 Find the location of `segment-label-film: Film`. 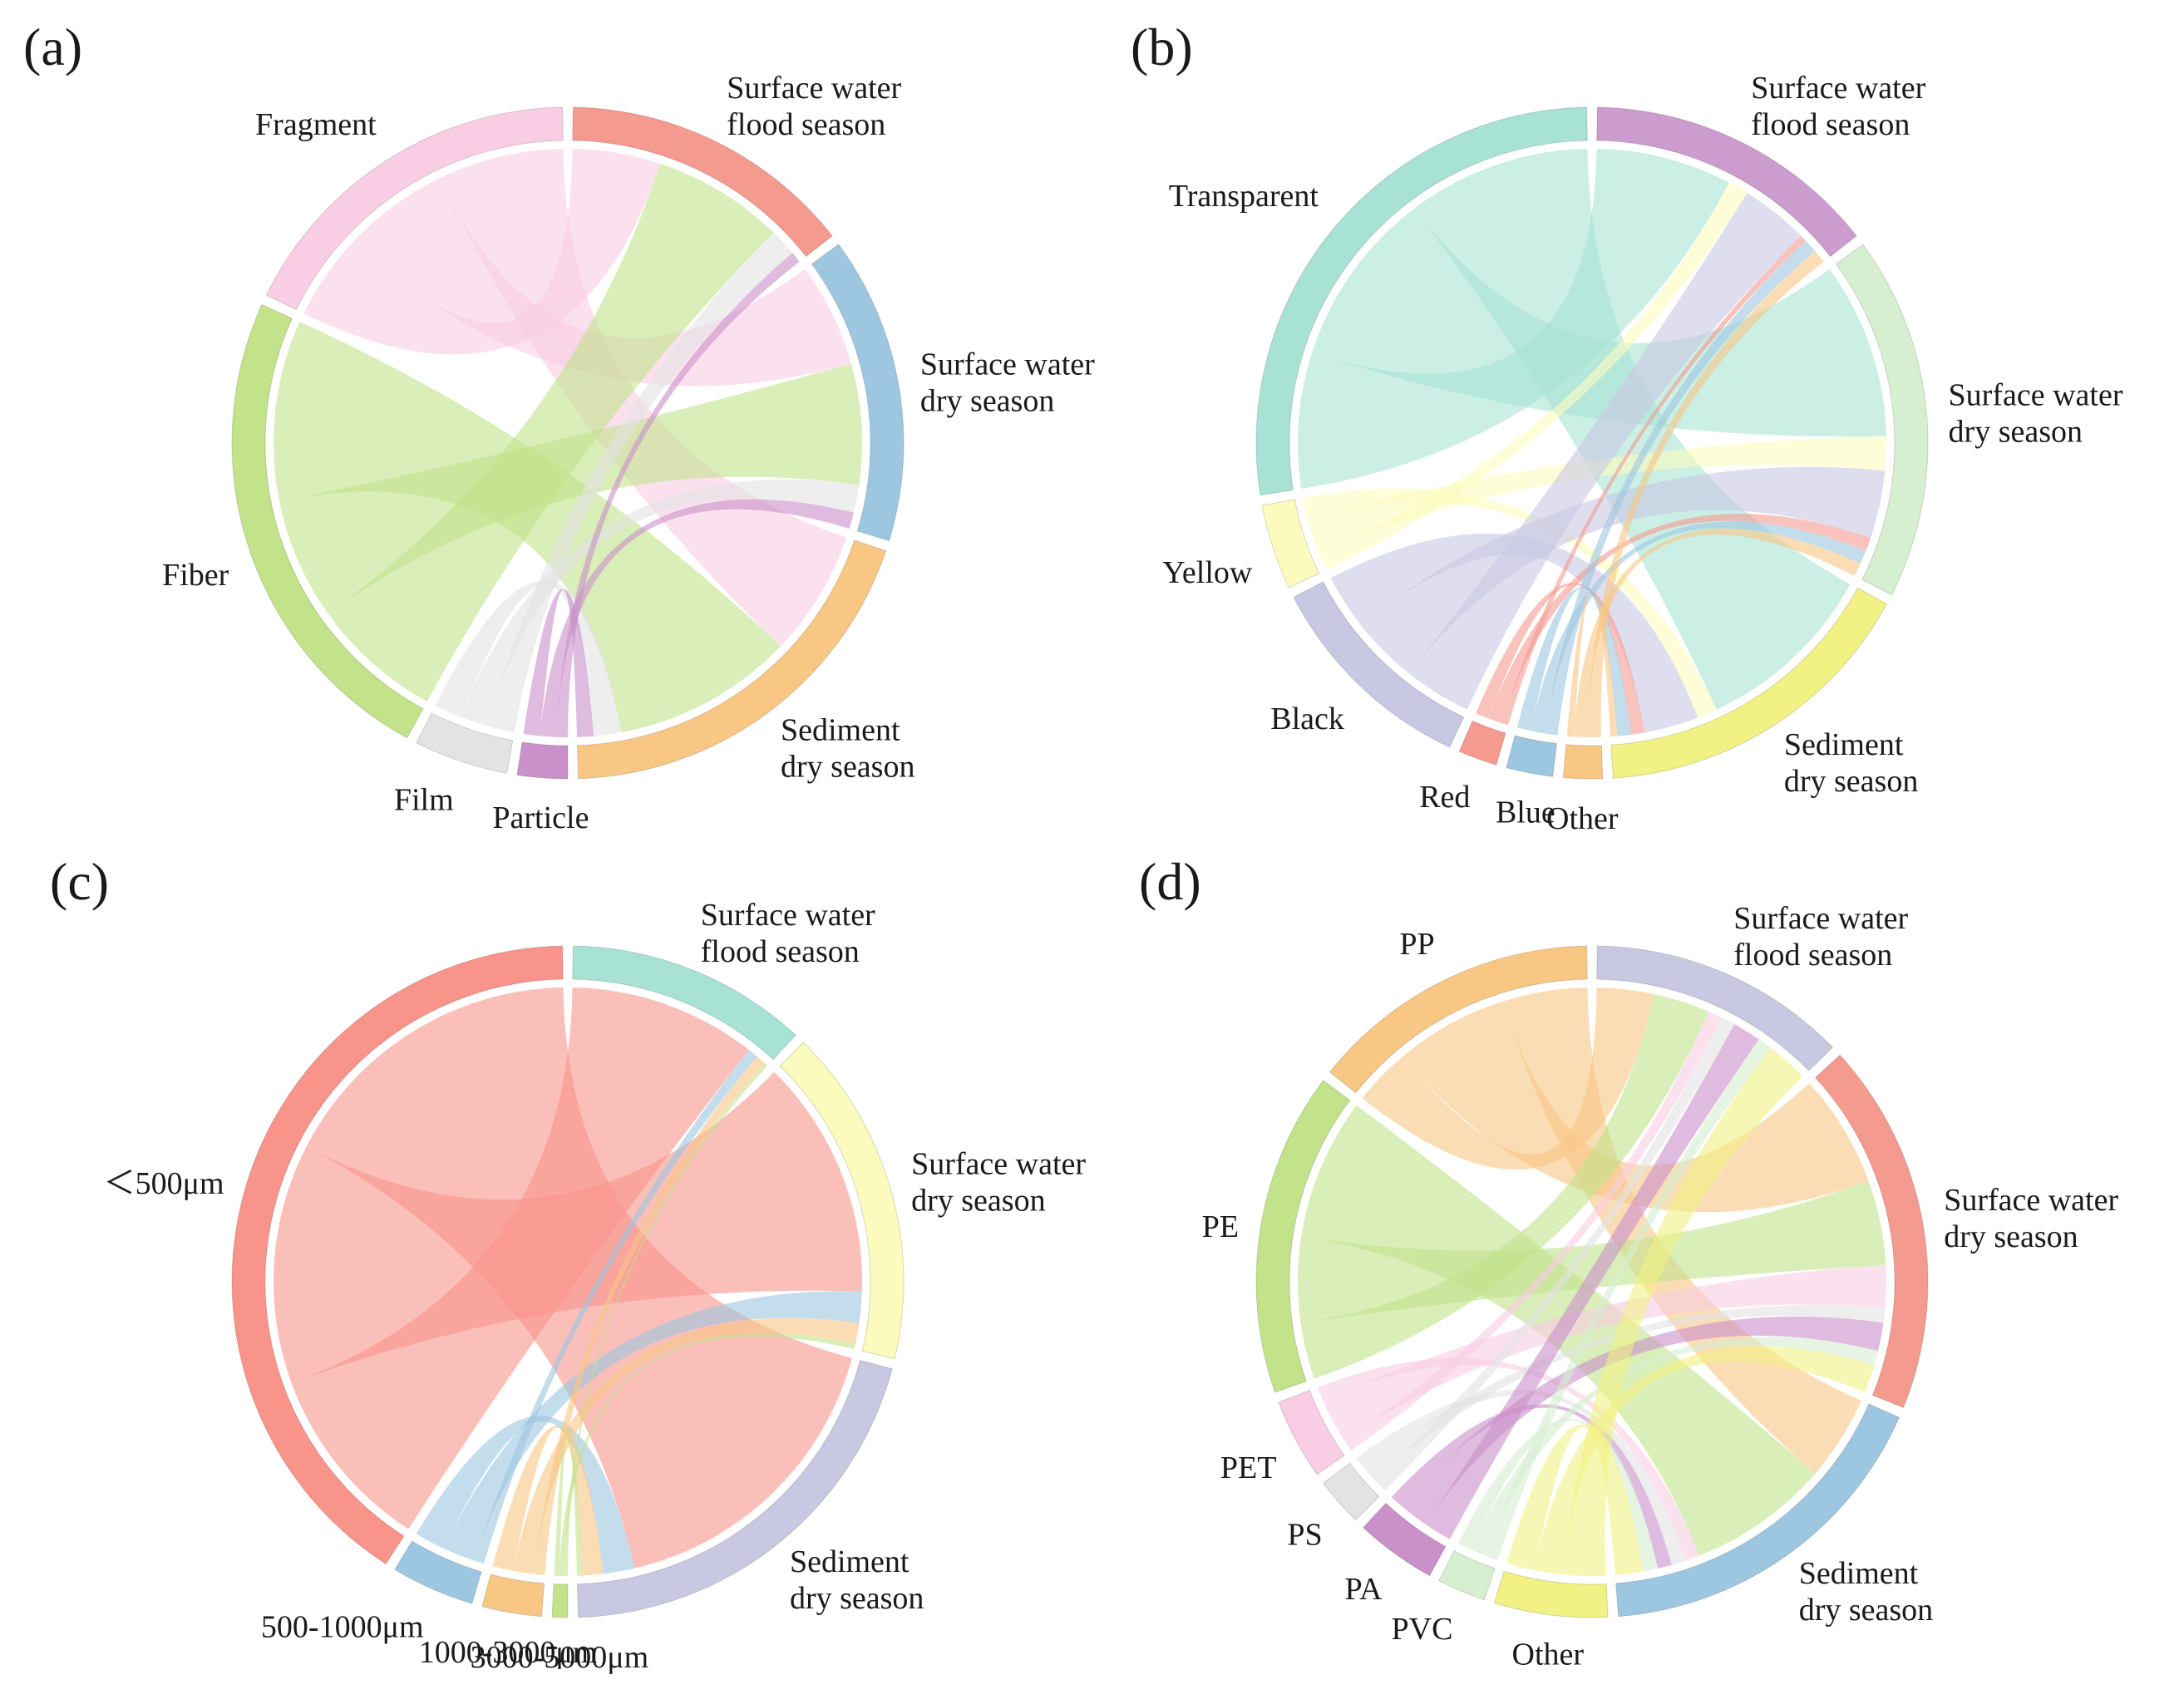

segment-label-film: Film is located at coordinates (424, 799).